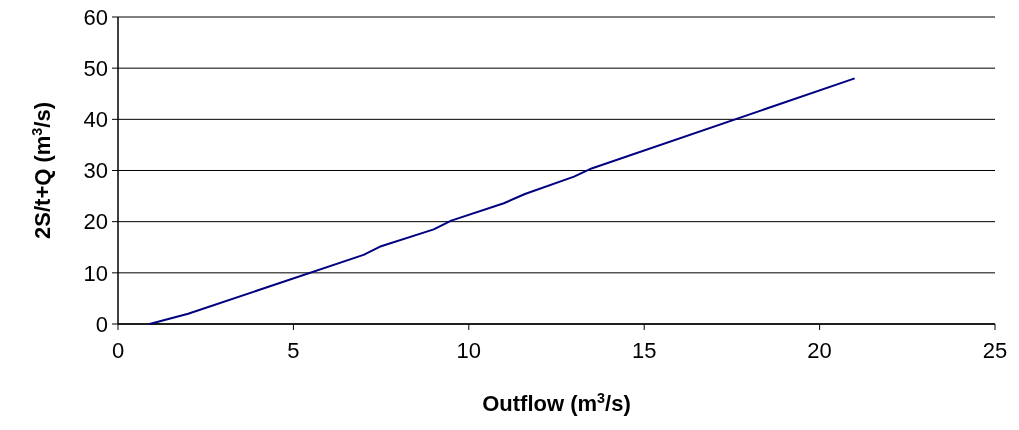 The image size is (1019, 430). I want to click on y-tick-label: 10, so click(95, 273).